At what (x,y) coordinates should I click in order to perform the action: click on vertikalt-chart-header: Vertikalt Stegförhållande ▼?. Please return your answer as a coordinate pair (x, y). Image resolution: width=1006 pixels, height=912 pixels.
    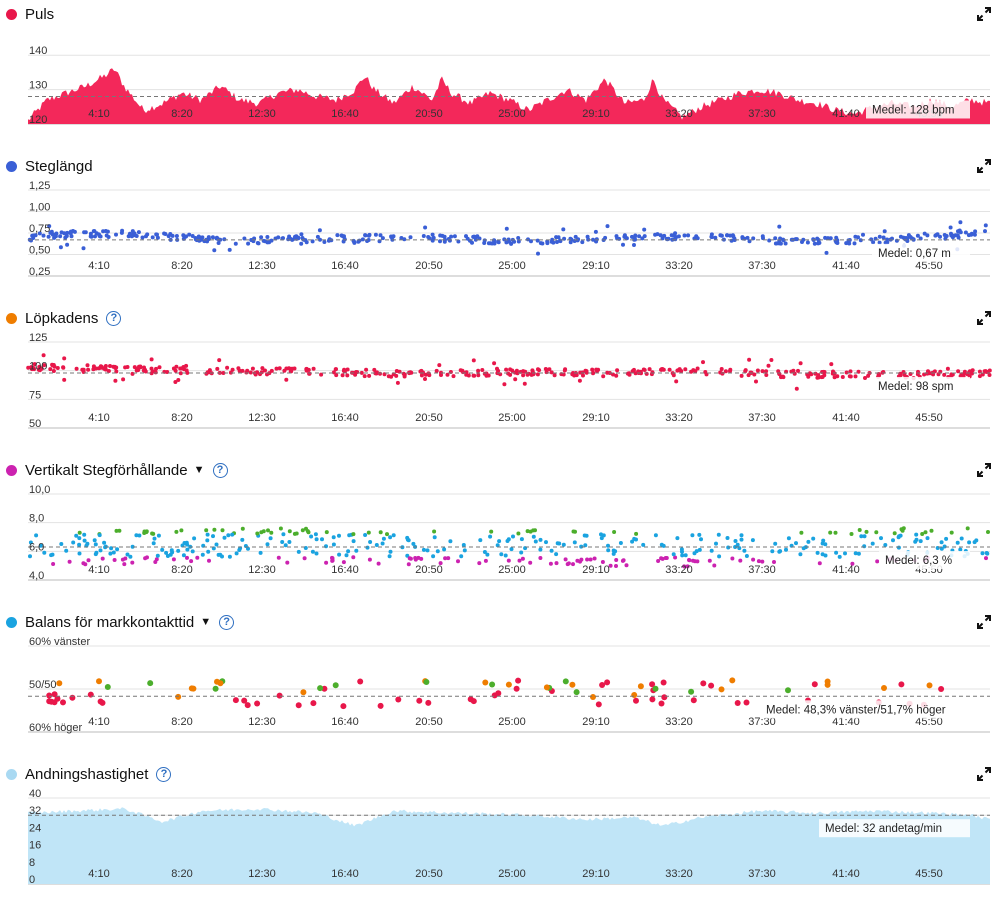
    Looking at the image, I should click on (117, 470).